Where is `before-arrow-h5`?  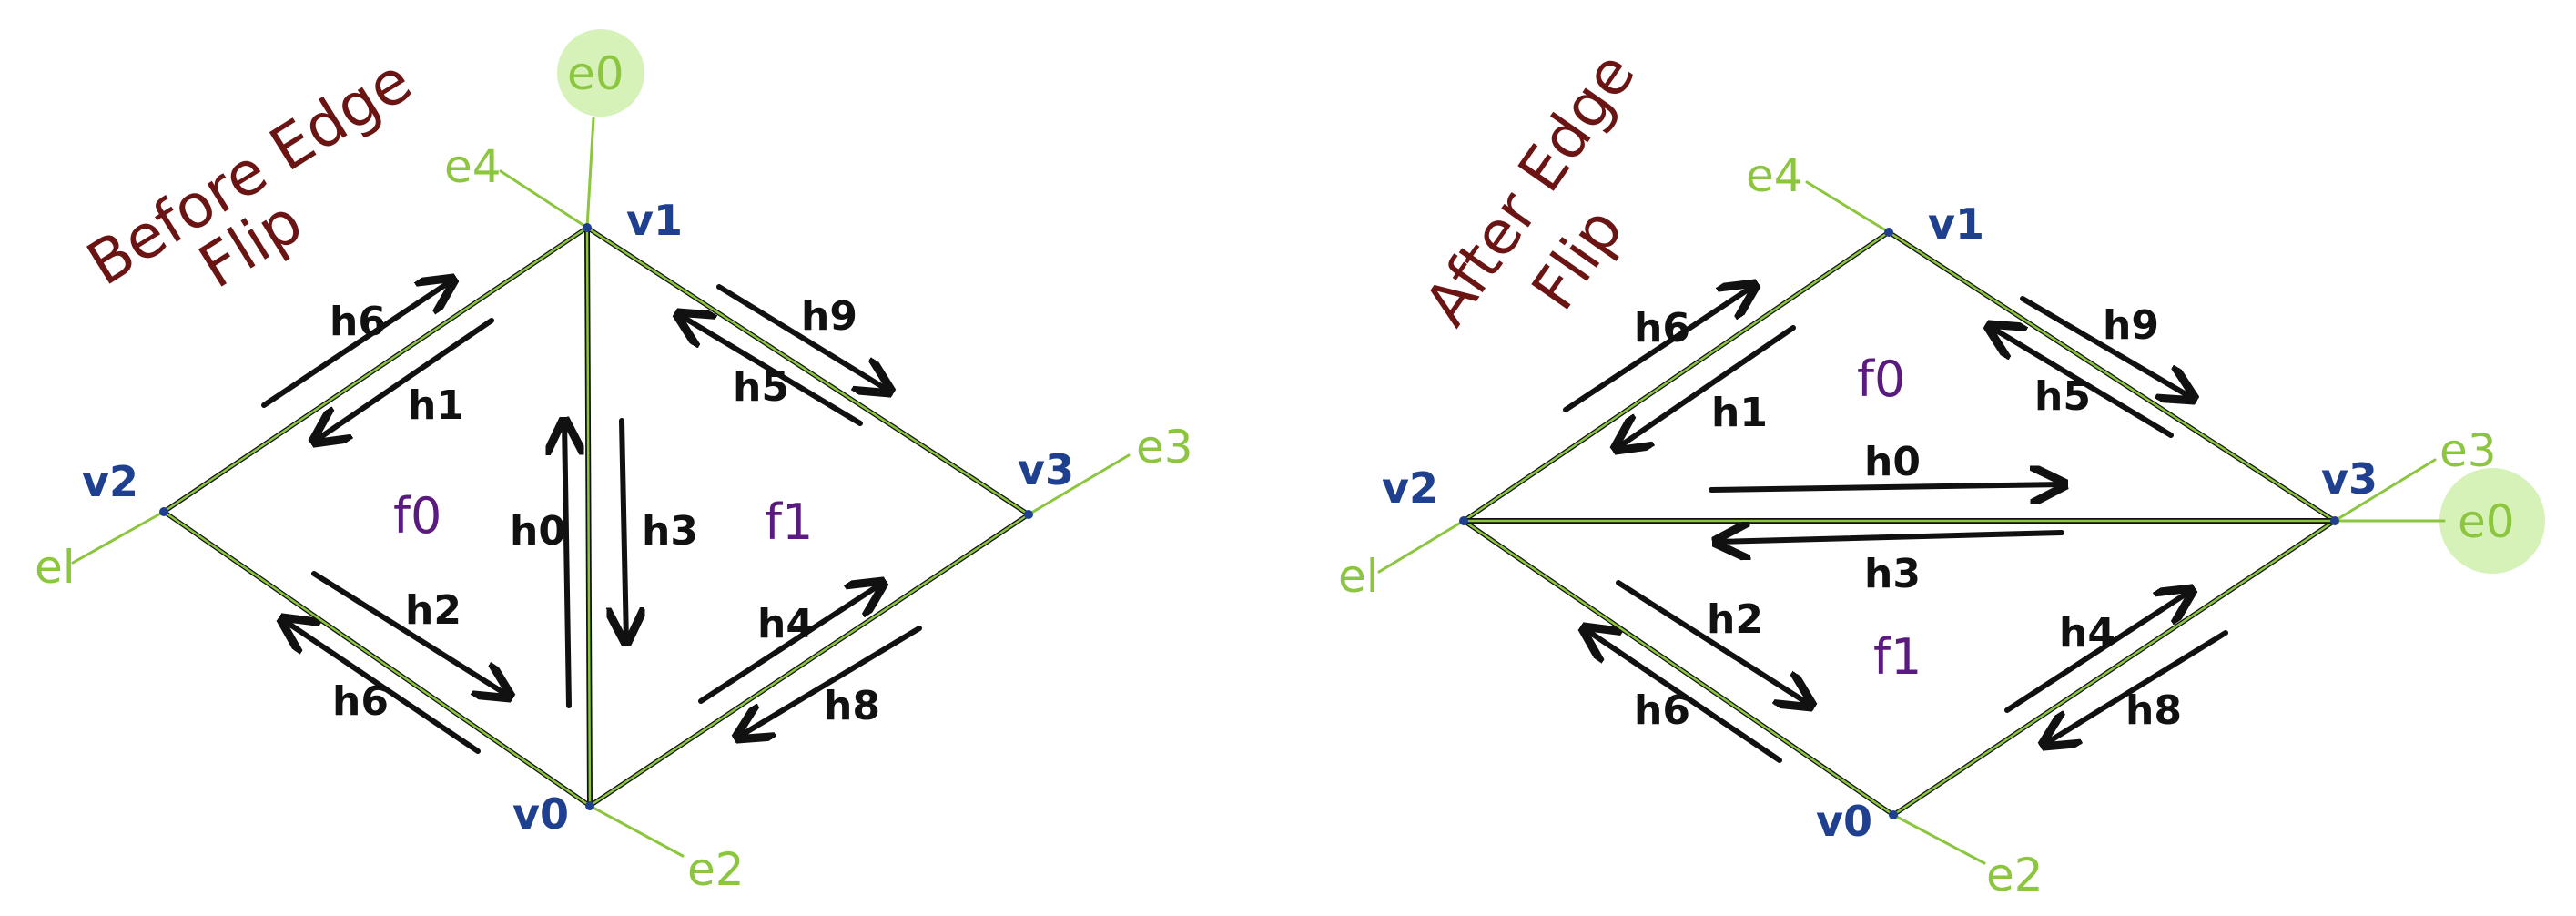
before-arrow-h5 is located at coordinates (770, 370).